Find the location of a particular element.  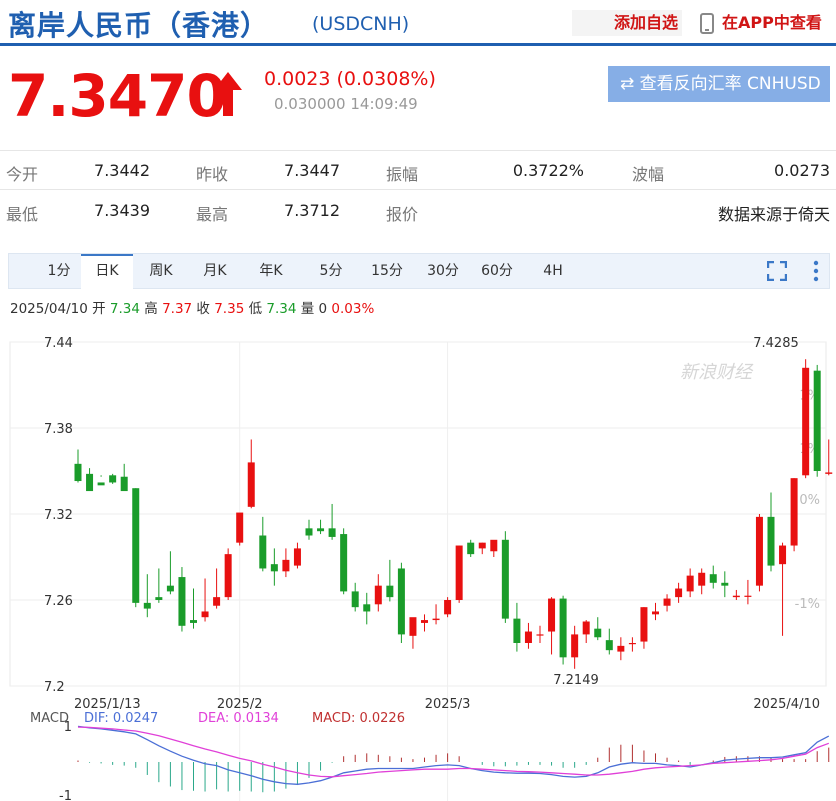

amplitude-label: 振幅 is located at coordinates (402, 174).